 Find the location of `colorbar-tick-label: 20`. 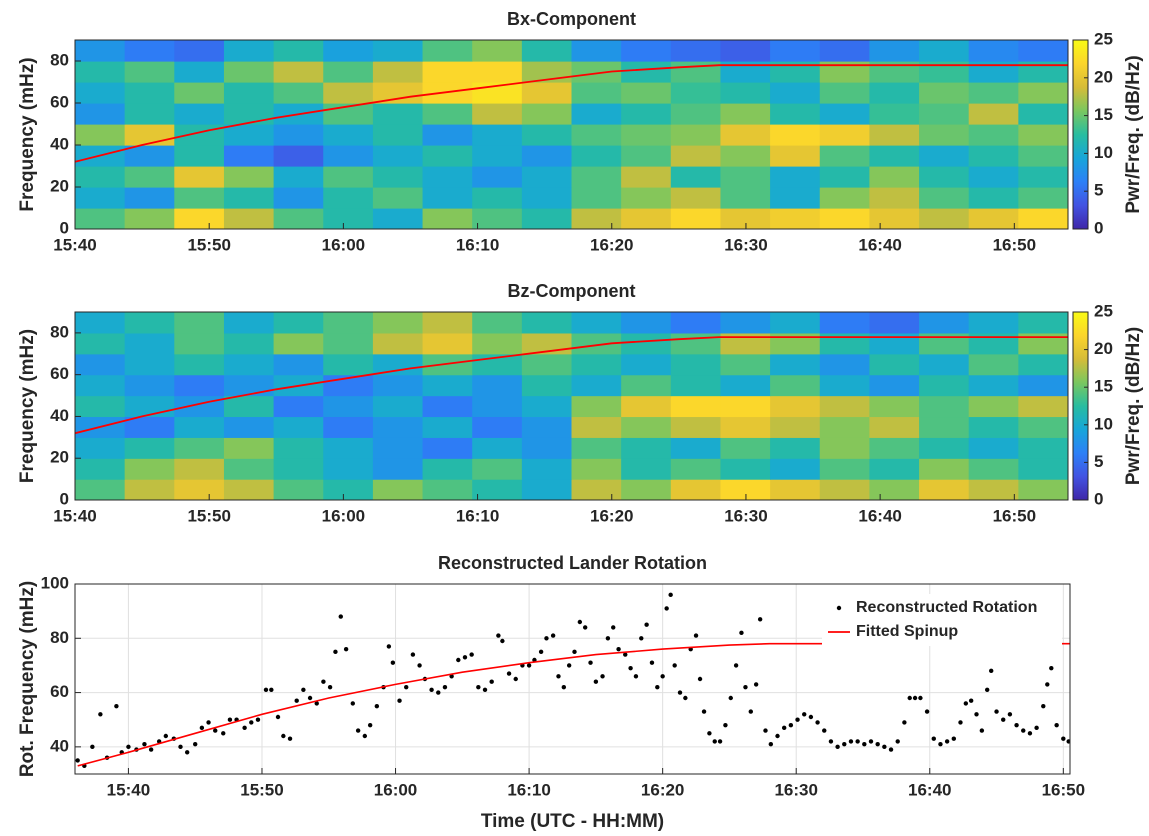

colorbar-tick-label: 20 is located at coordinates (1103, 348).